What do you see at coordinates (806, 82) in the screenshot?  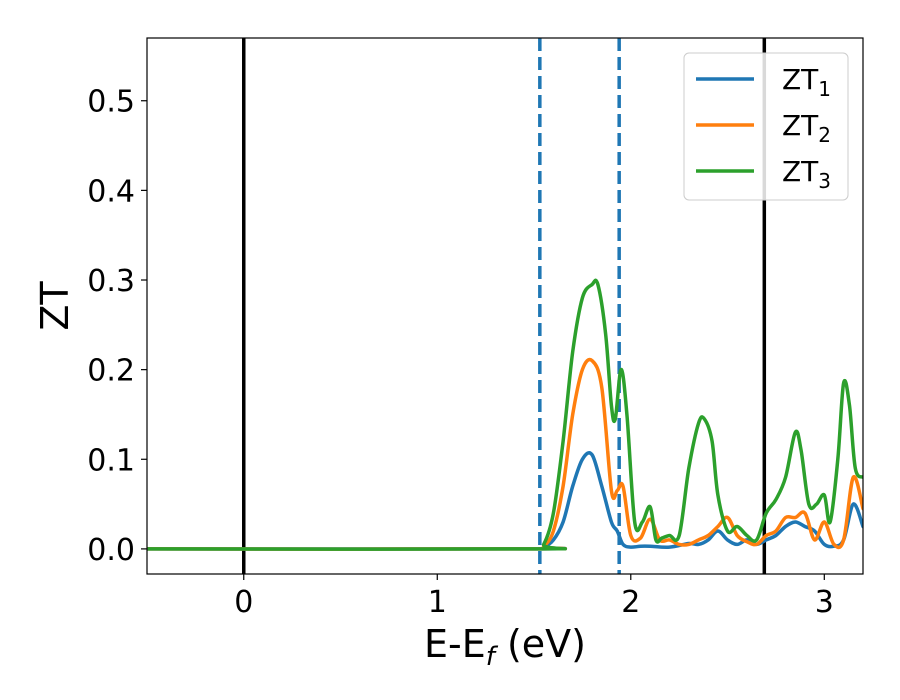 I see `legend-label: ZT1` at bounding box center [806, 82].